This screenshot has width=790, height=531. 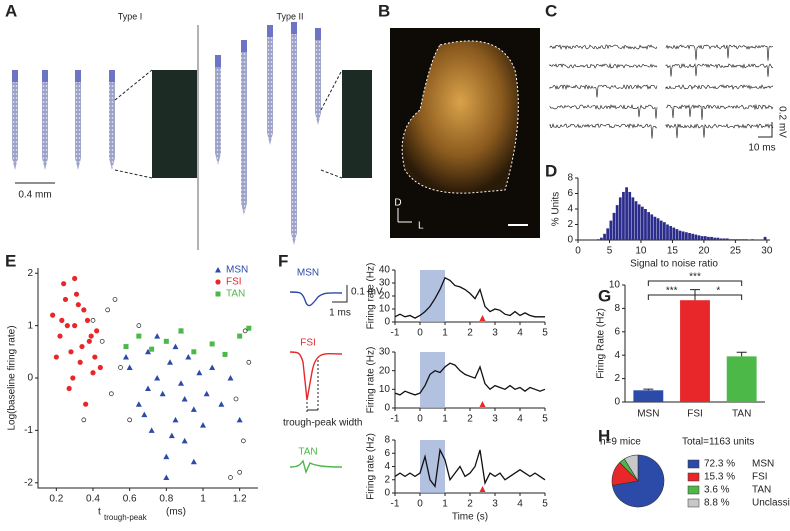 I want to click on x-tick-label: 0.6, so click(x=130, y=499).